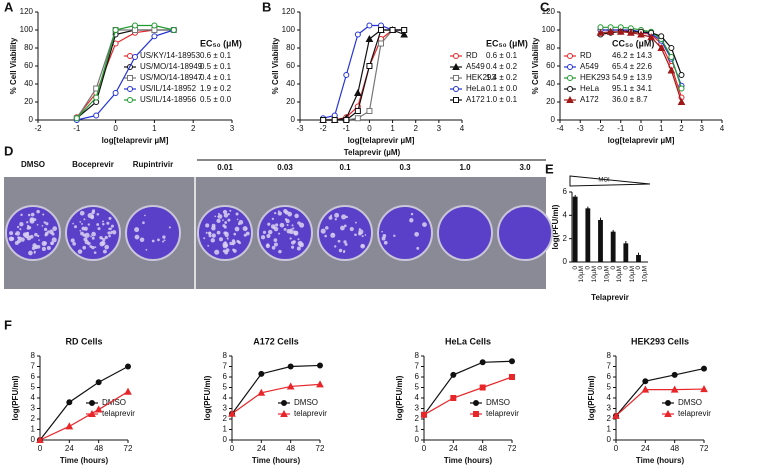 The width and height of the screenshot is (760, 476). Describe the element at coordinates (633, 43) in the screenshot. I see `legend-title: CC₅₀ (µM)` at that location.